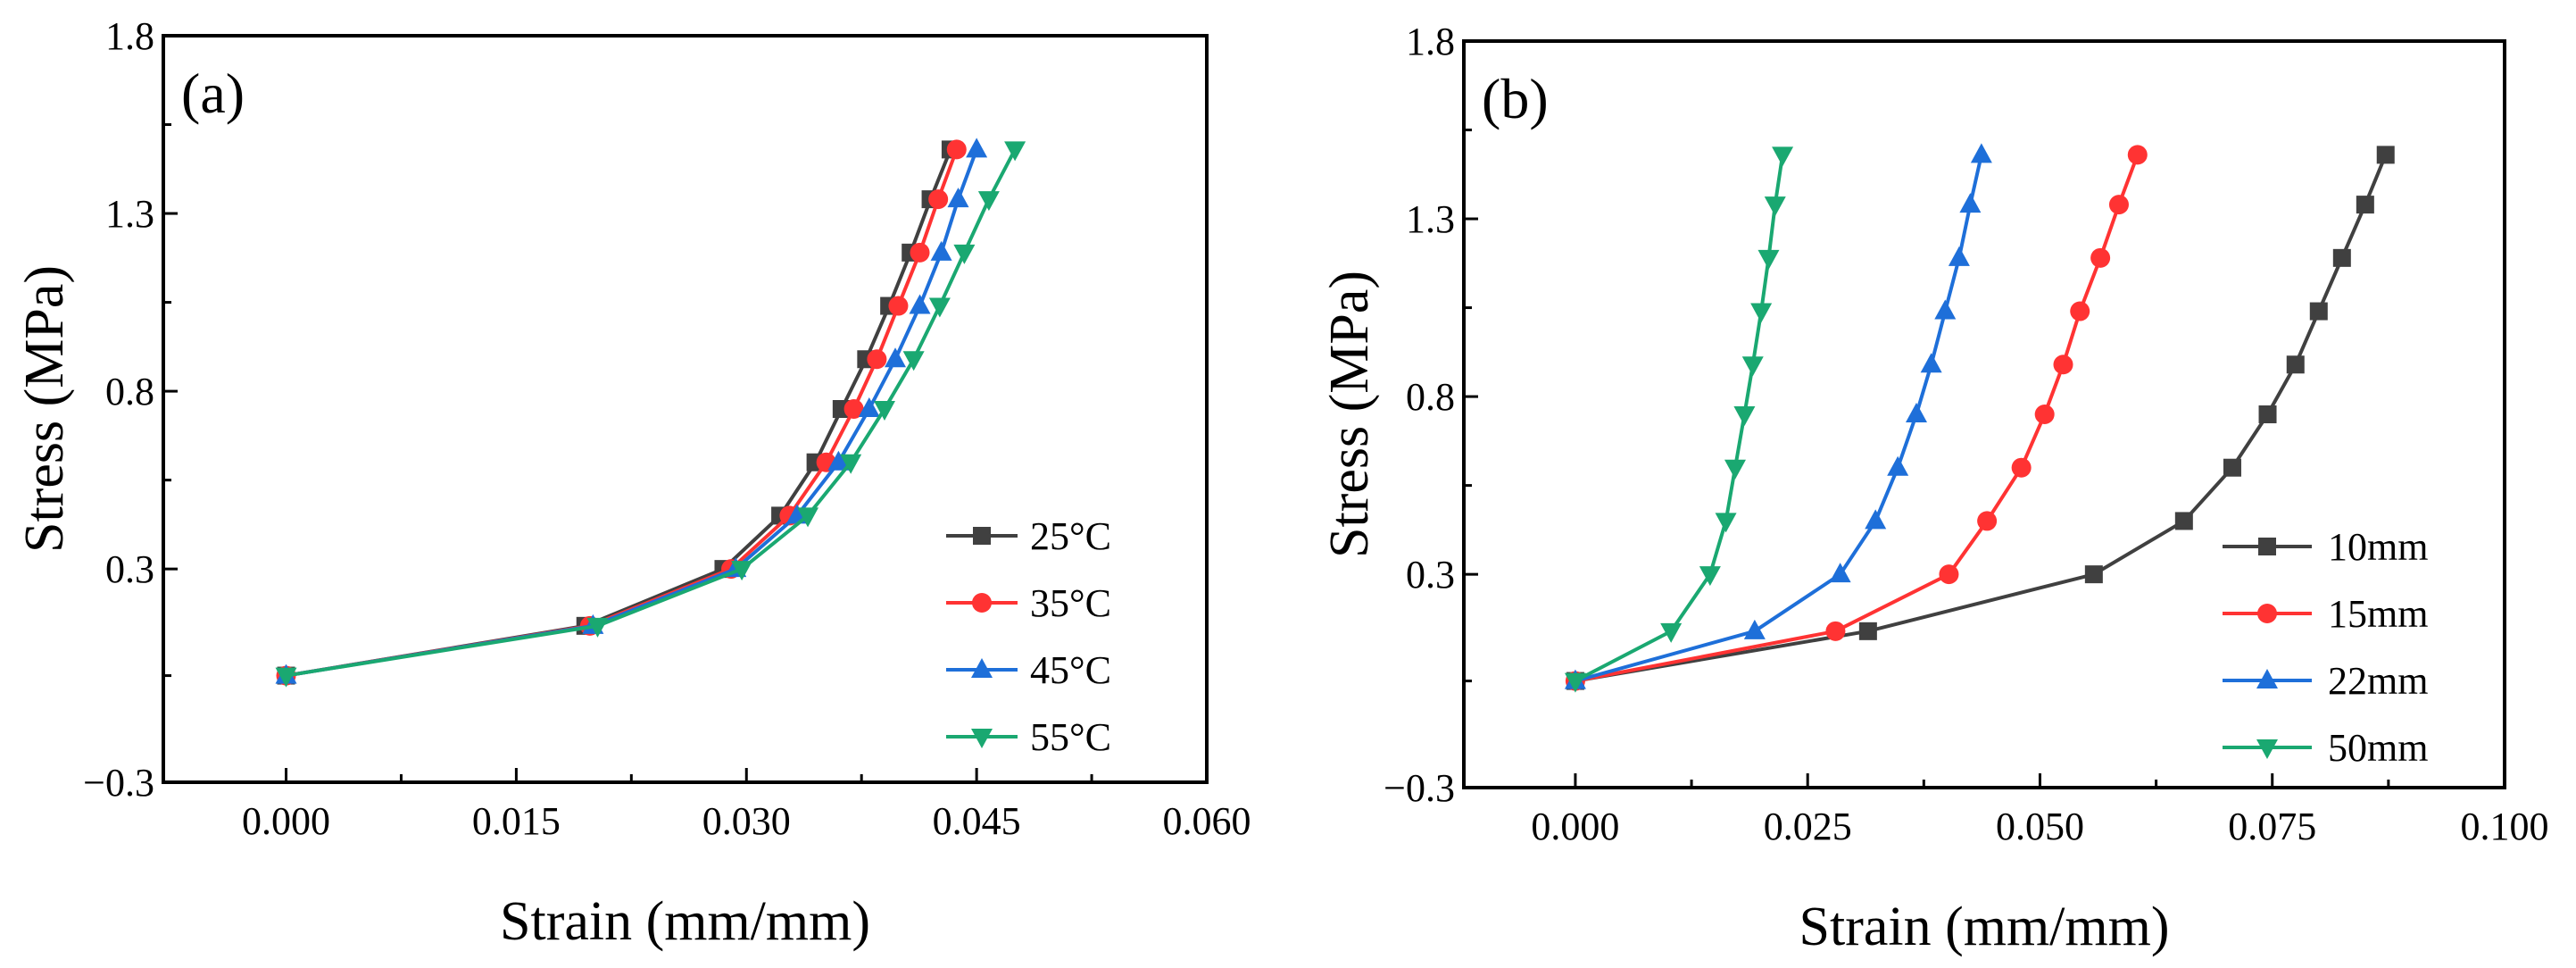  I want to click on legend-item: 10mm, so click(2325, 547).